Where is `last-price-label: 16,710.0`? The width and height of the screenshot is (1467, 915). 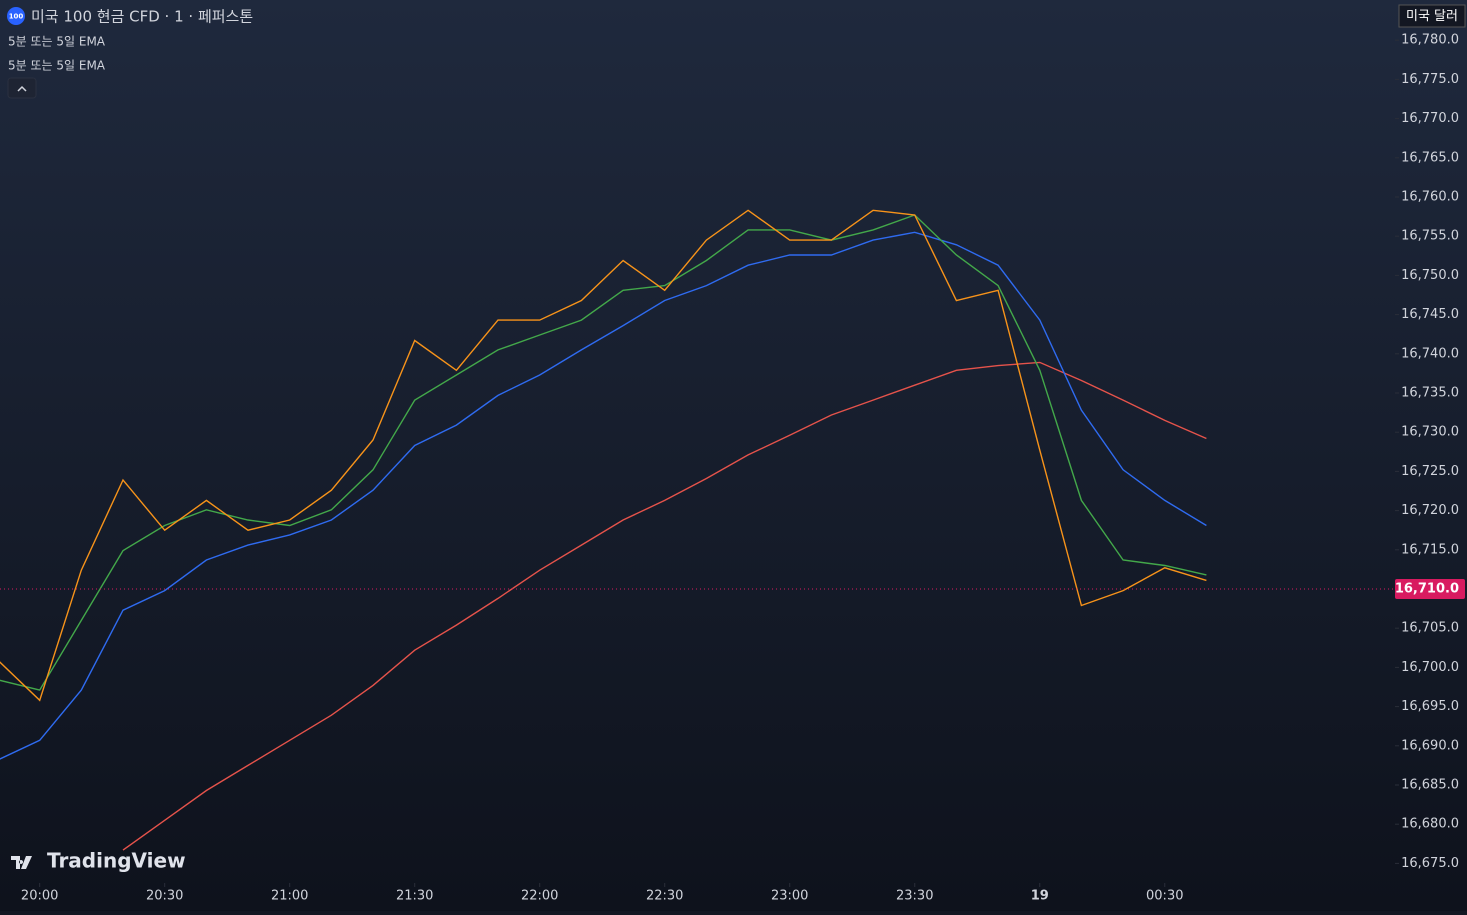
last-price-label: 16,710.0 is located at coordinates (1427, 589).